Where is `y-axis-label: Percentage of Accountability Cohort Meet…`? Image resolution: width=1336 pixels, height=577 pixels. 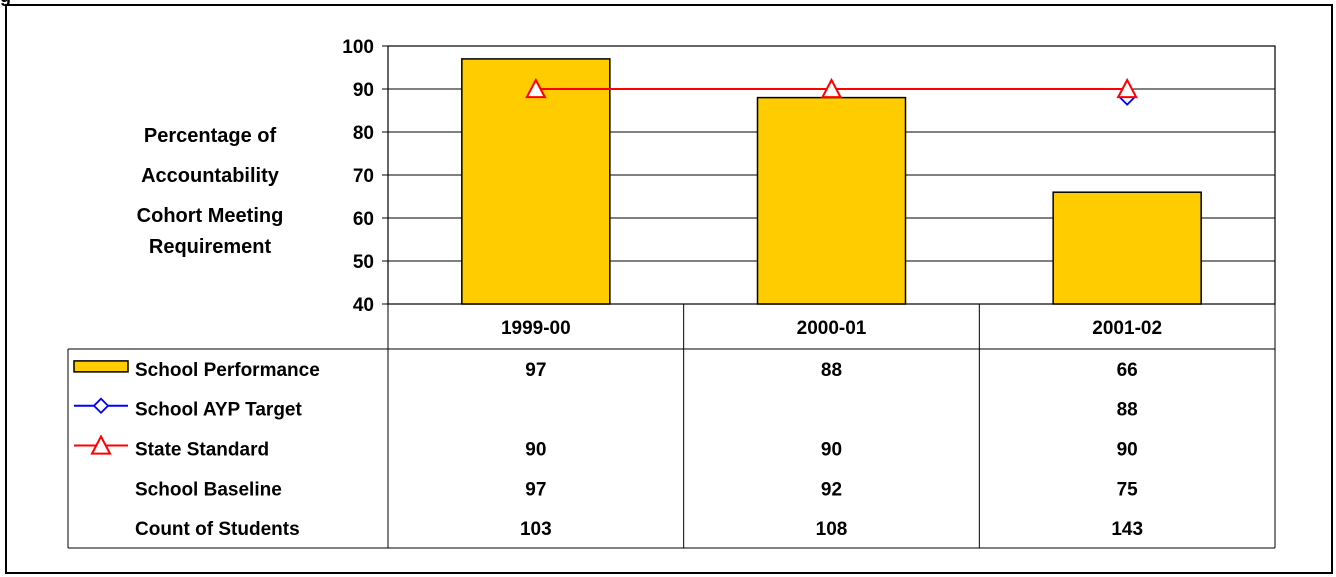 y-axis-label: Percentage of Accountability Cohort Meet… is located at coordinates (210, 191).